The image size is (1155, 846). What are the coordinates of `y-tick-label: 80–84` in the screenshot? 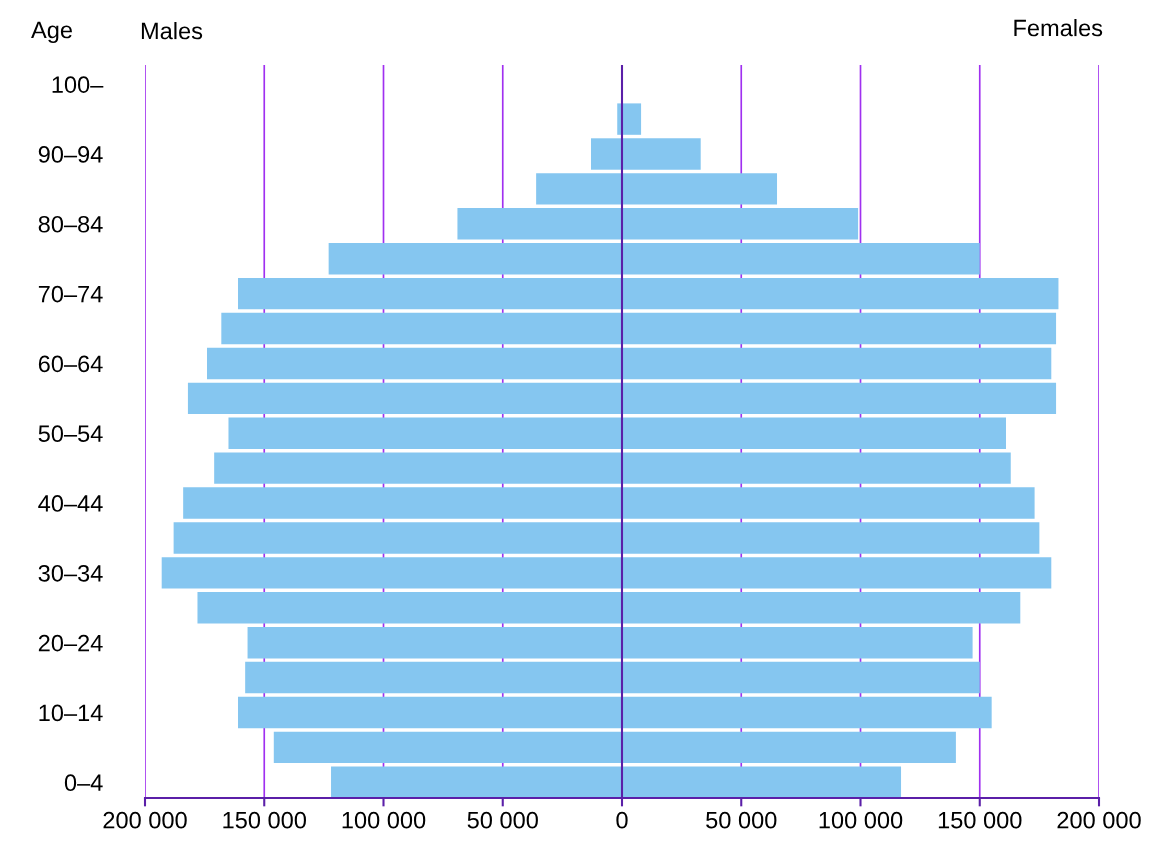 It's located at (70, 224).